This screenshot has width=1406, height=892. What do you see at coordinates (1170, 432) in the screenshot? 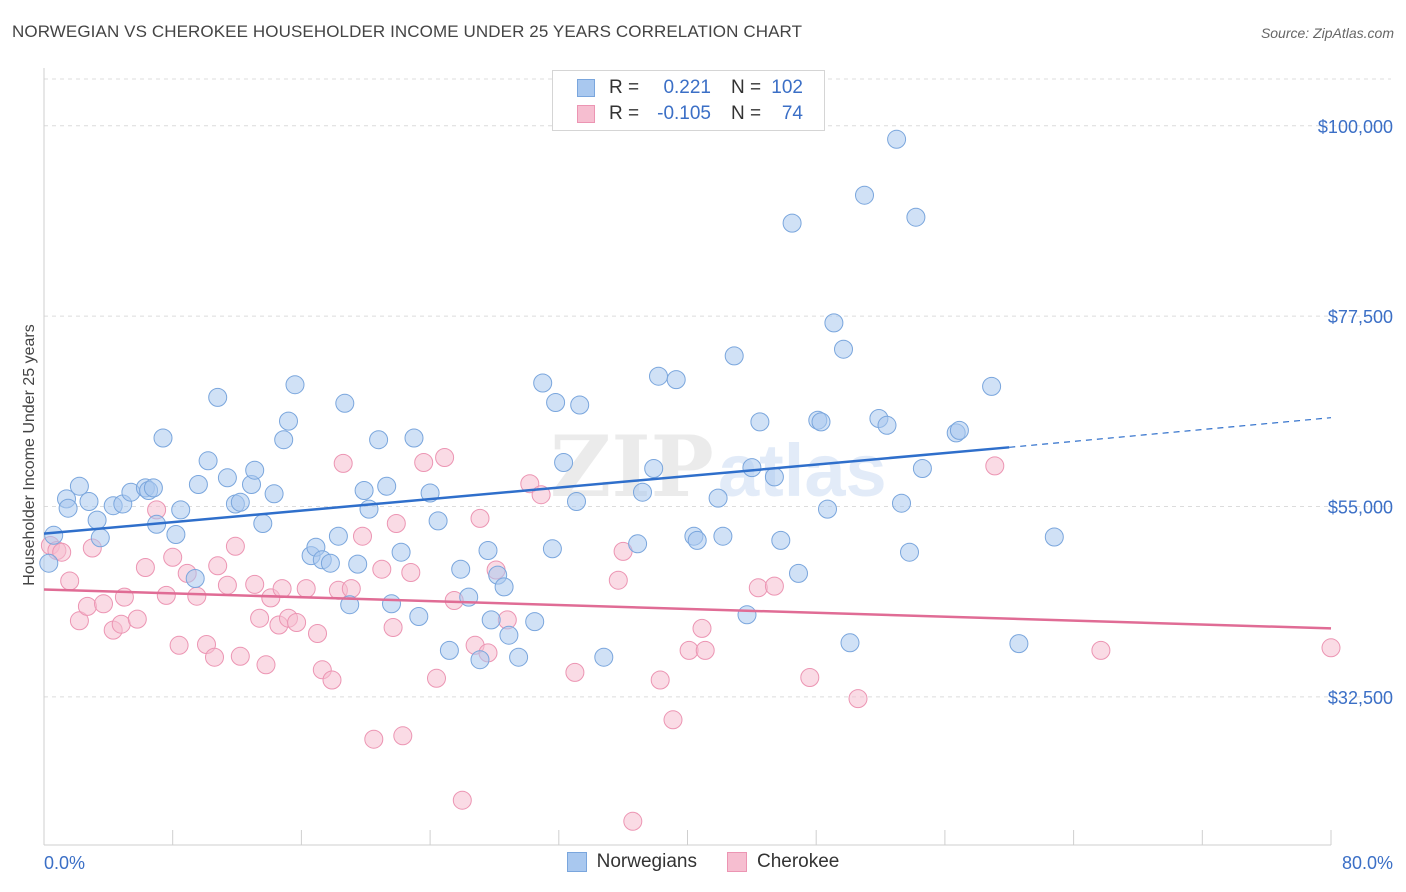
I see `norwegian-trend-extension` at bounding box center [1170, 432].